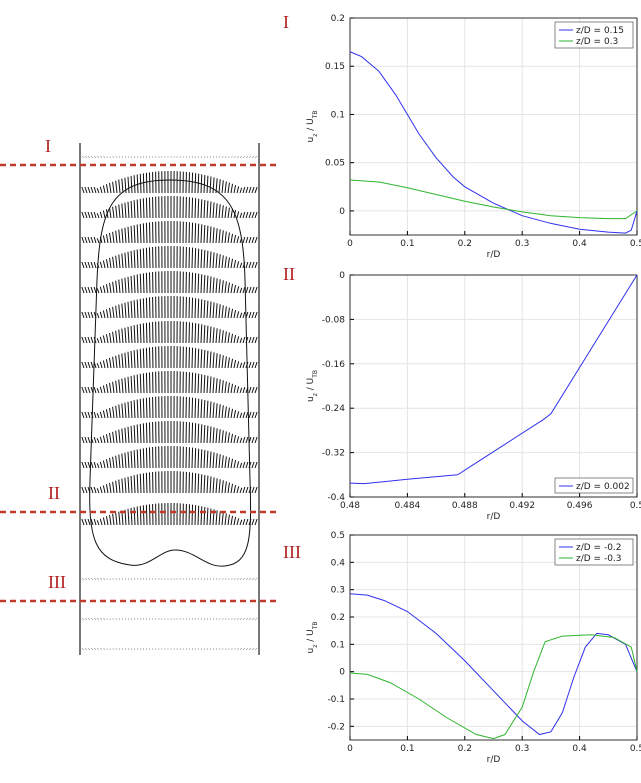 Image resolution: width=641 pixels, height=783 pixels. What do you see at coordinates (522, 244) in the screenshot?
I see `x-tick-label: 0.3` at bounding box center [522, 244].